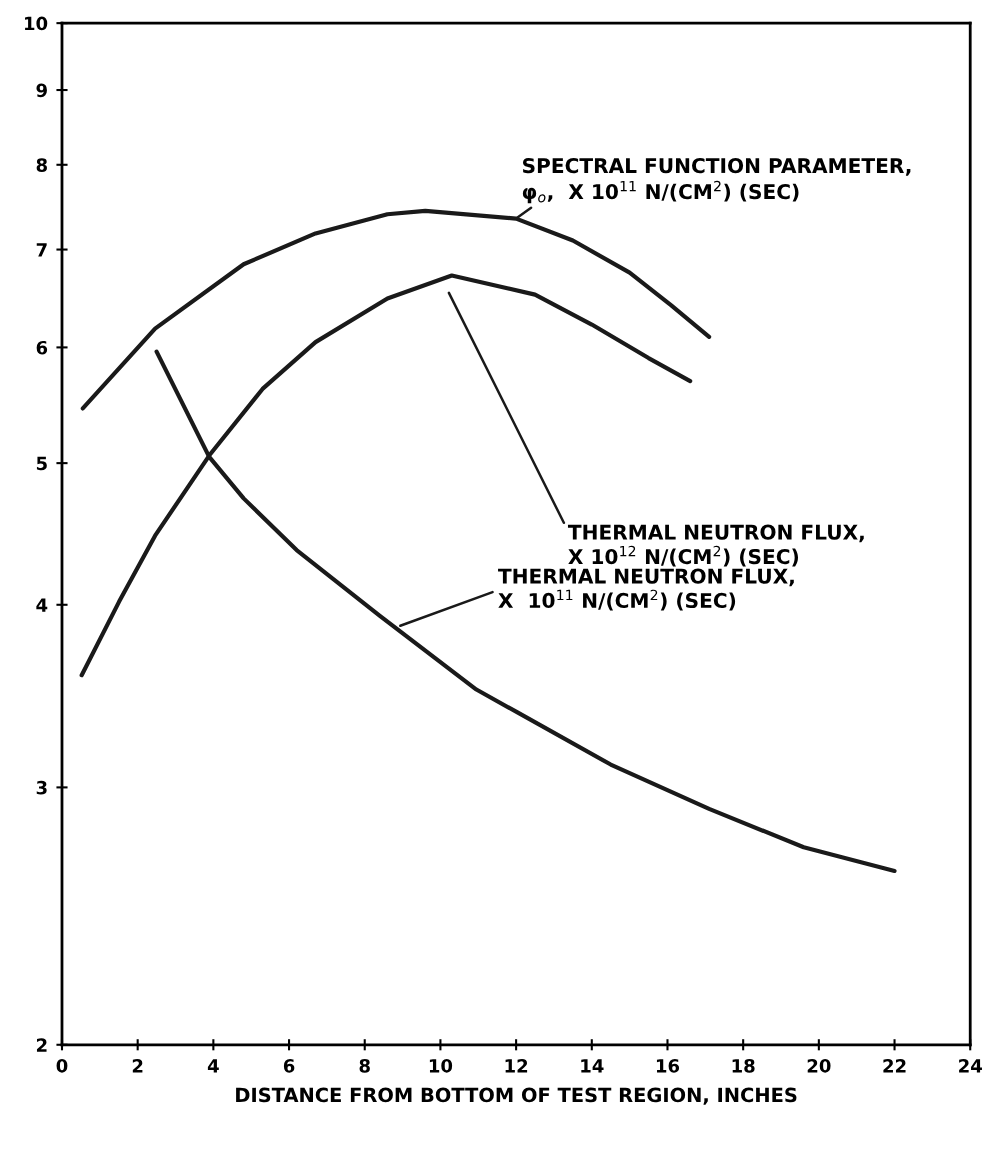 This screenshot has width=984, height=1157. What do you see at coordinates (42, 347) in the screenshot?
I see `y-tick-label: 6` at bounding box center [42, 347].